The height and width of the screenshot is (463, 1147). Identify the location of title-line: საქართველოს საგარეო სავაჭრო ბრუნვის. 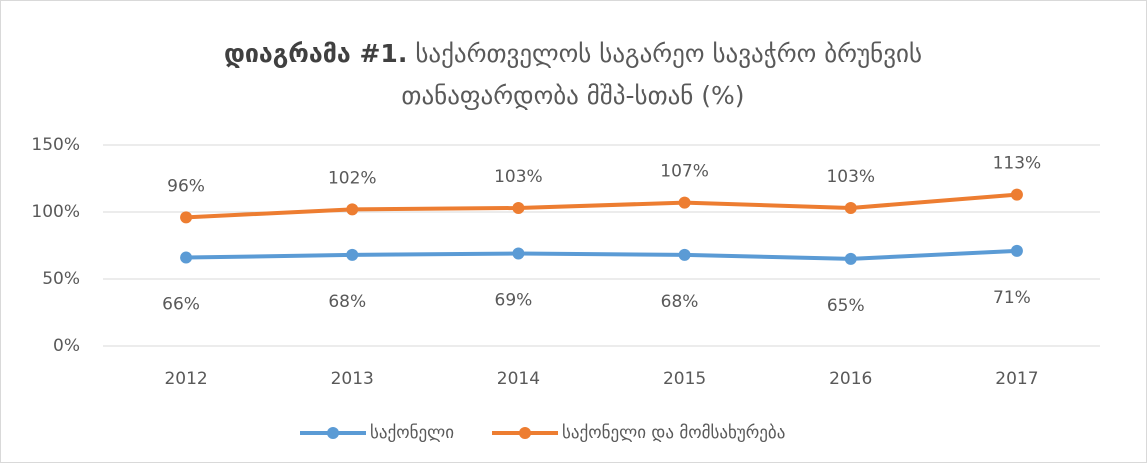
(668, 53).